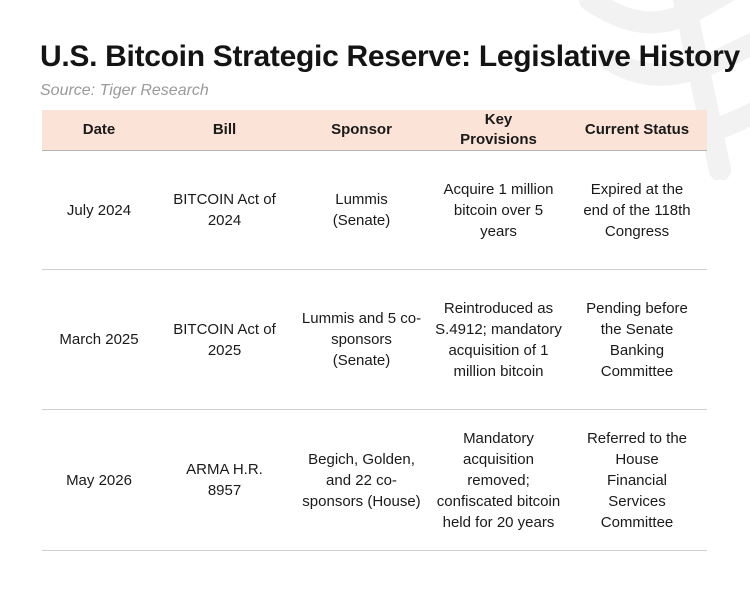  What do you see at coordinates (361, 339) in the screenshot?
I see `cell-sponsor: Lummis and 5 co-sponsors (Senate)` at bounding box center [361, 339].